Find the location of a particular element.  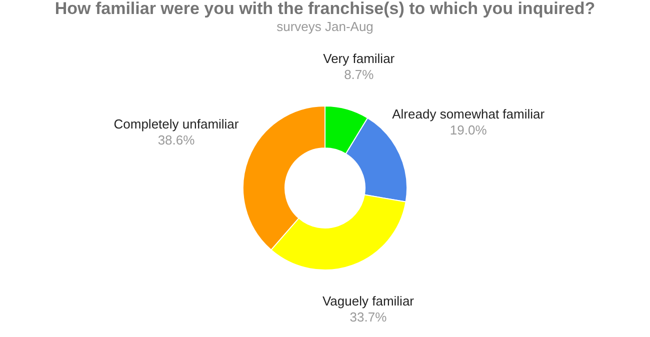

chart-subtitle: surveys Jan-Aug is located at coordinates (325, 26).